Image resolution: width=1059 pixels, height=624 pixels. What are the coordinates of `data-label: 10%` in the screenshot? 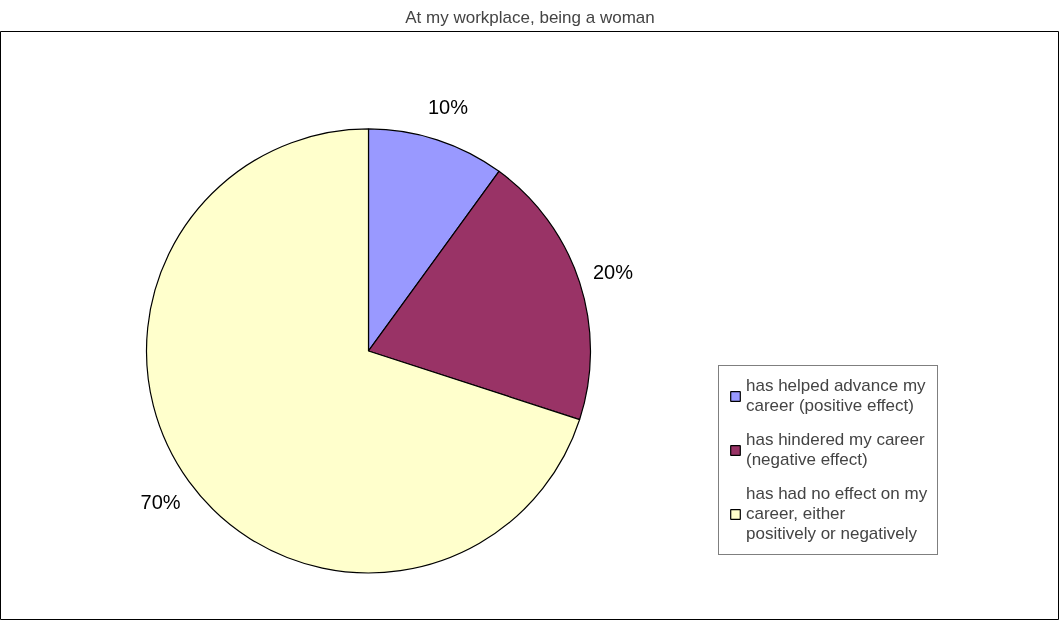 It's located at (448, 106).